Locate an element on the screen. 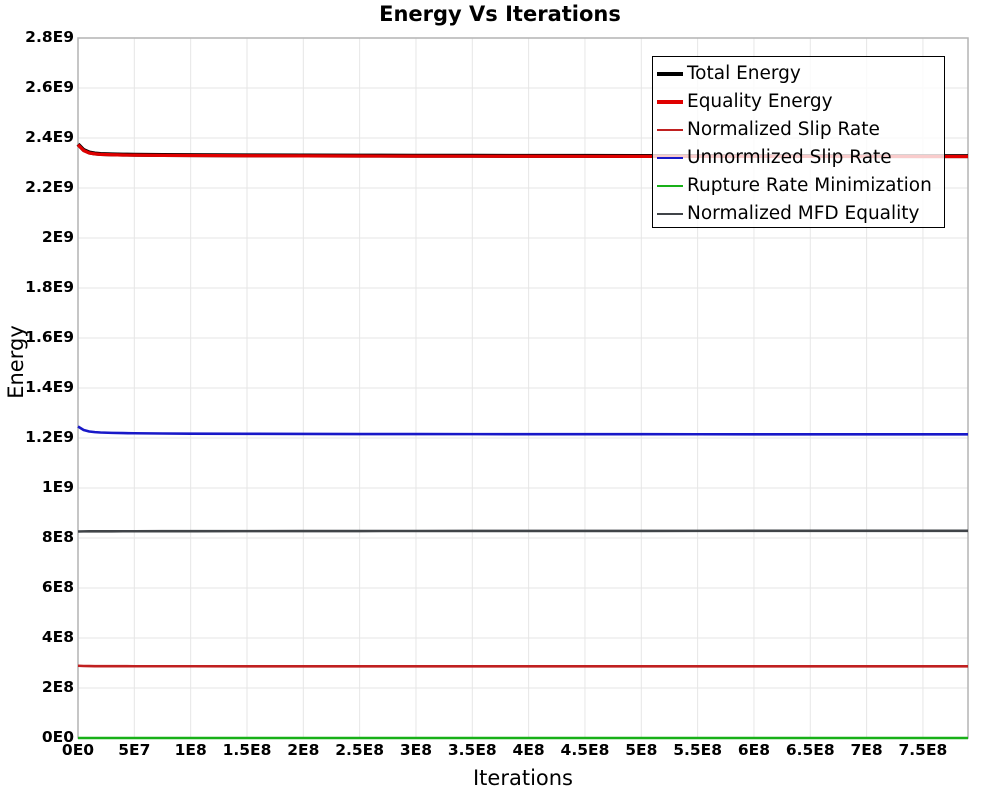 This screenshot has width=1000, height=800. x-axis-title: Iterations is located at coordinates (523, 778).